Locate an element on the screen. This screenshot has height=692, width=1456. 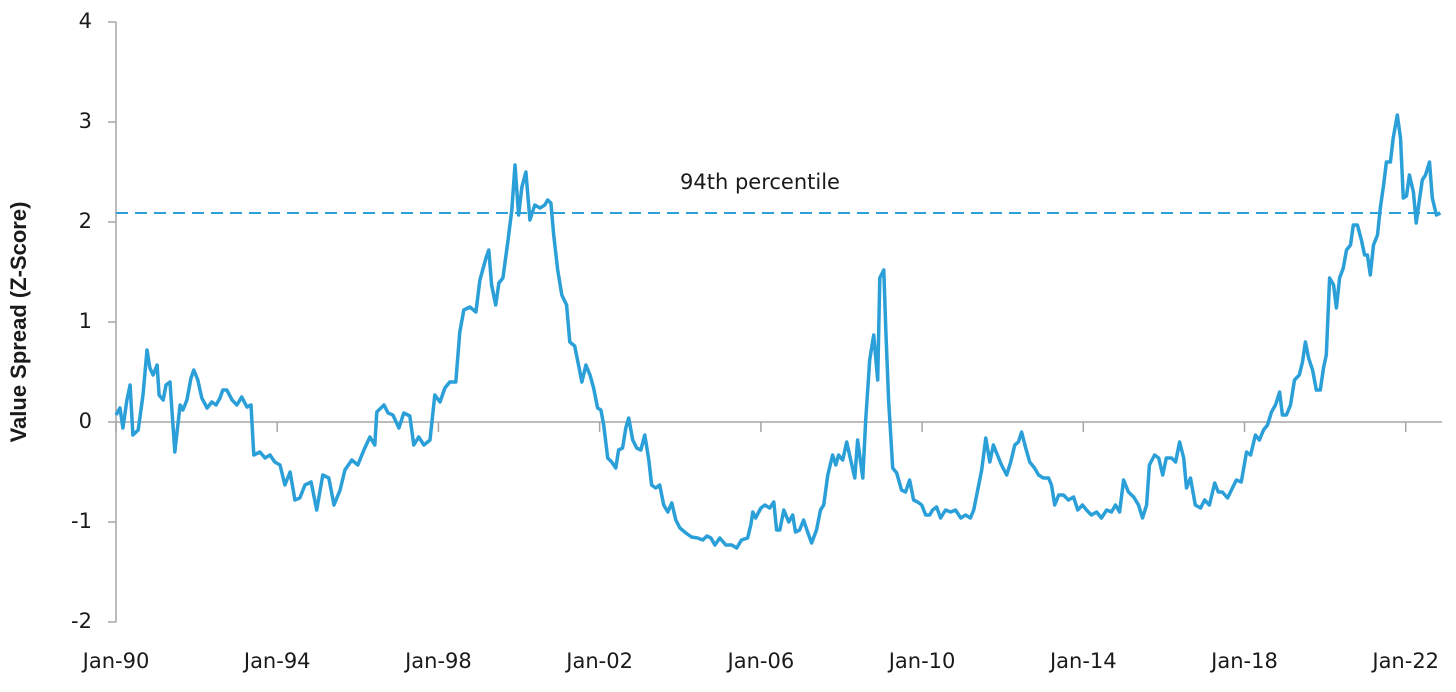
x-tick-label: Jan-98 is located at coordinates (437, 661).